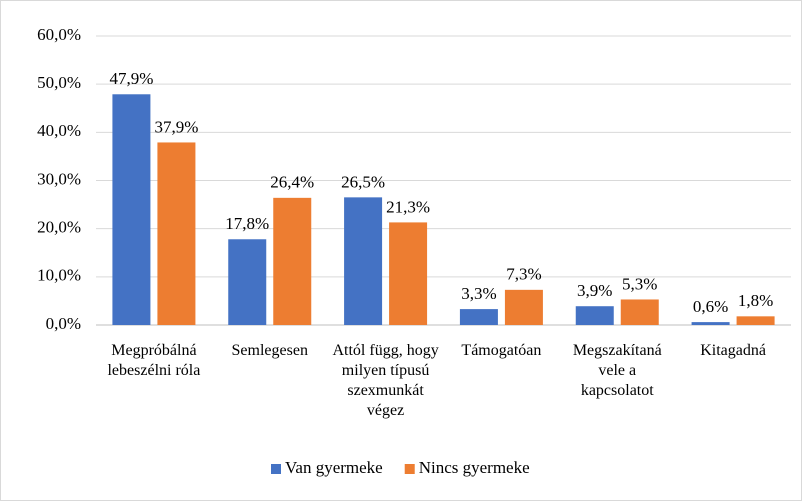 Image resolution: width=802 pixels, height=501 pixels. What do you see at coordinates (59, 82) in the screenshot?
I see `y-tick-label: 50,0%` at bounding box center [59, 82].